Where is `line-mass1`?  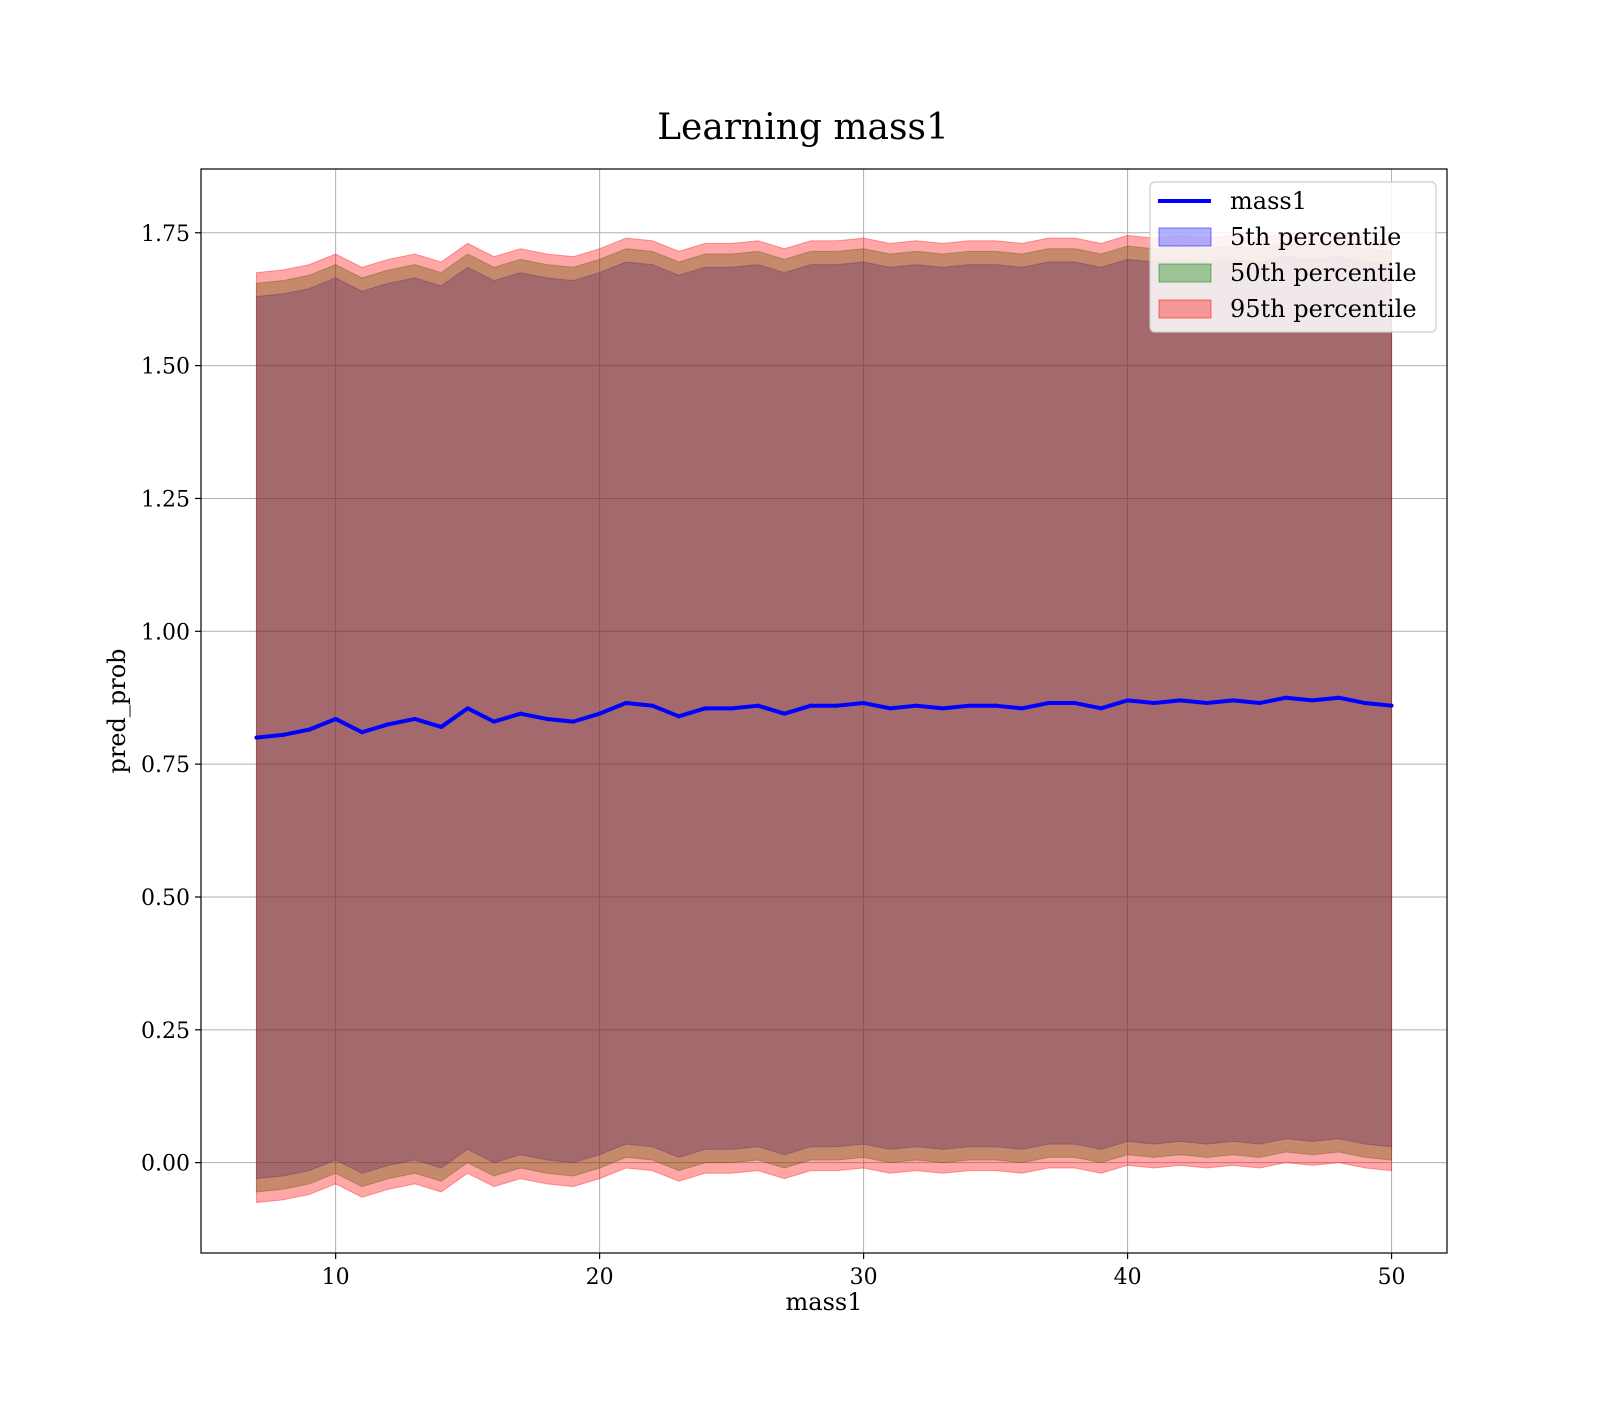 line-mass1 is located at coordinates (824, 717).